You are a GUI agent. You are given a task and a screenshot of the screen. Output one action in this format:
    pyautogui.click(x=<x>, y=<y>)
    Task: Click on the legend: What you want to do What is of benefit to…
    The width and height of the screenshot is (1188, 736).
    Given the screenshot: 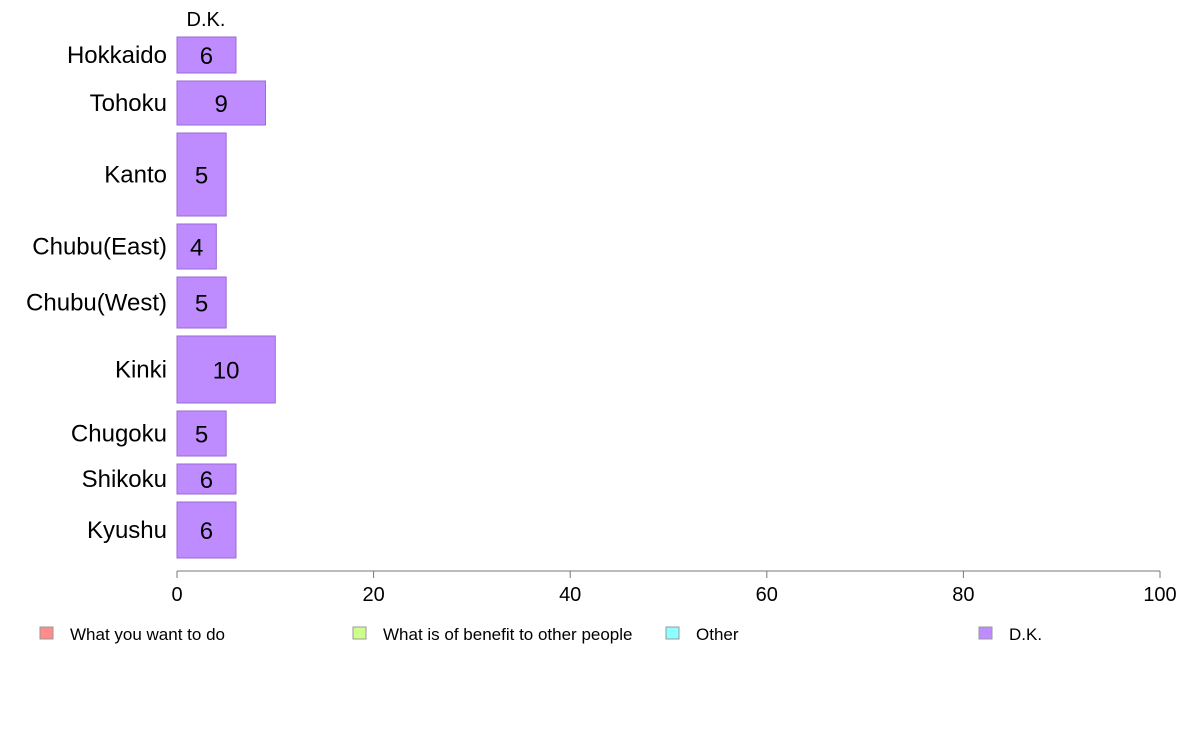 What is the action you would take?
    pyautogui.click(x=540, y=634)
    